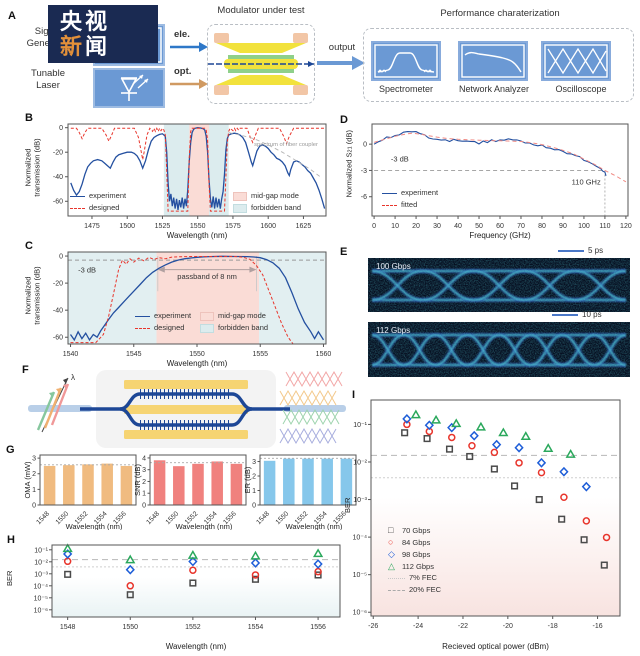 This screenshot has width=640, height=656. What do you see at coordinates (495, 646) in the screenshot?
I see `svg-text: Recieved optical power (dBm)` at bounding box center [495, 646].